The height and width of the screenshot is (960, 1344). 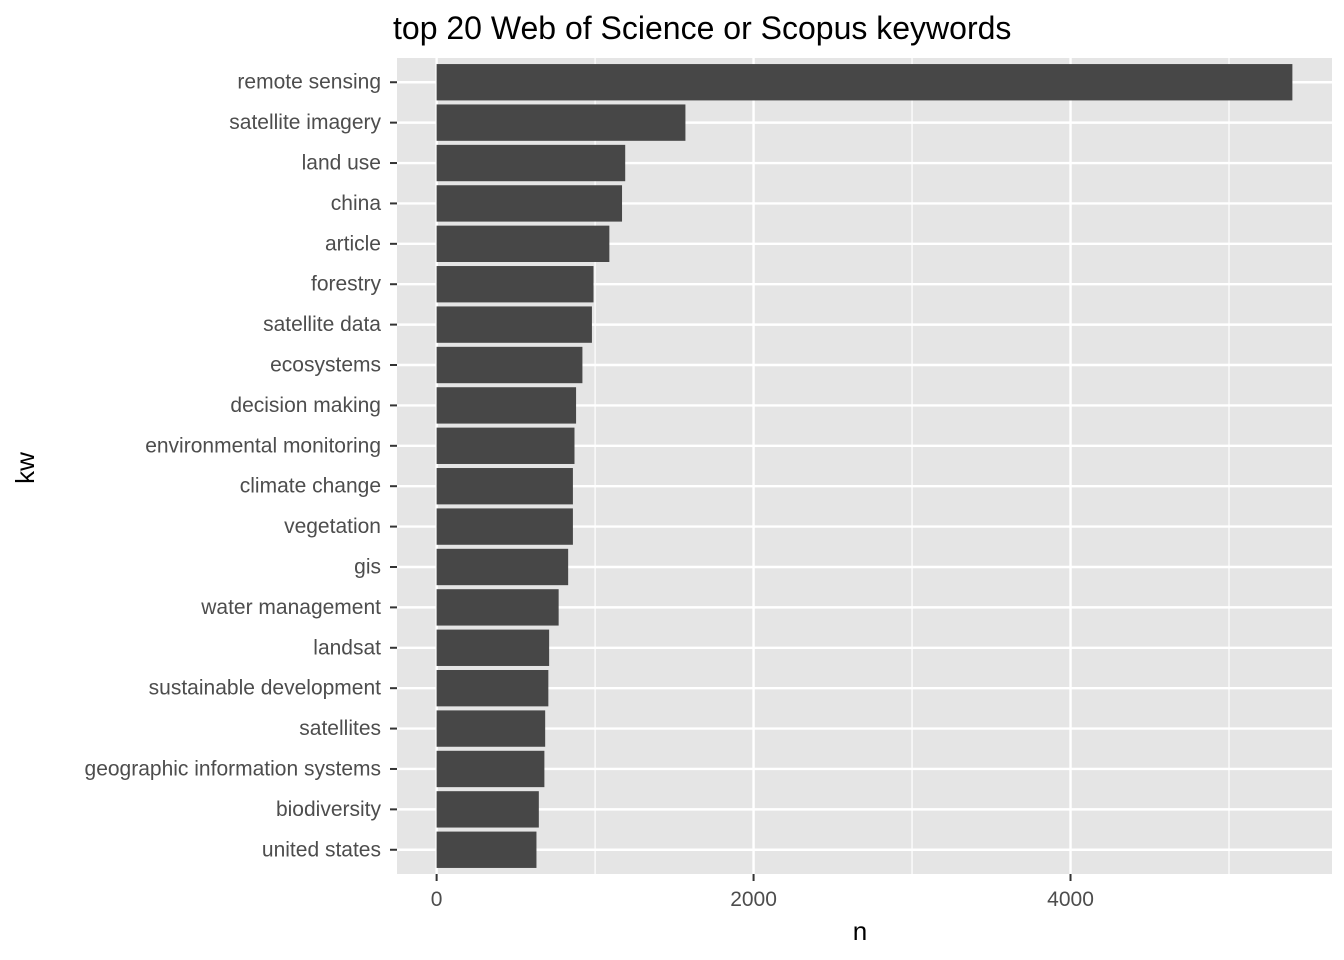 I want to click on chart-title: top 20 Web of Science or Scopus keywords, so click(x=702, y=28).